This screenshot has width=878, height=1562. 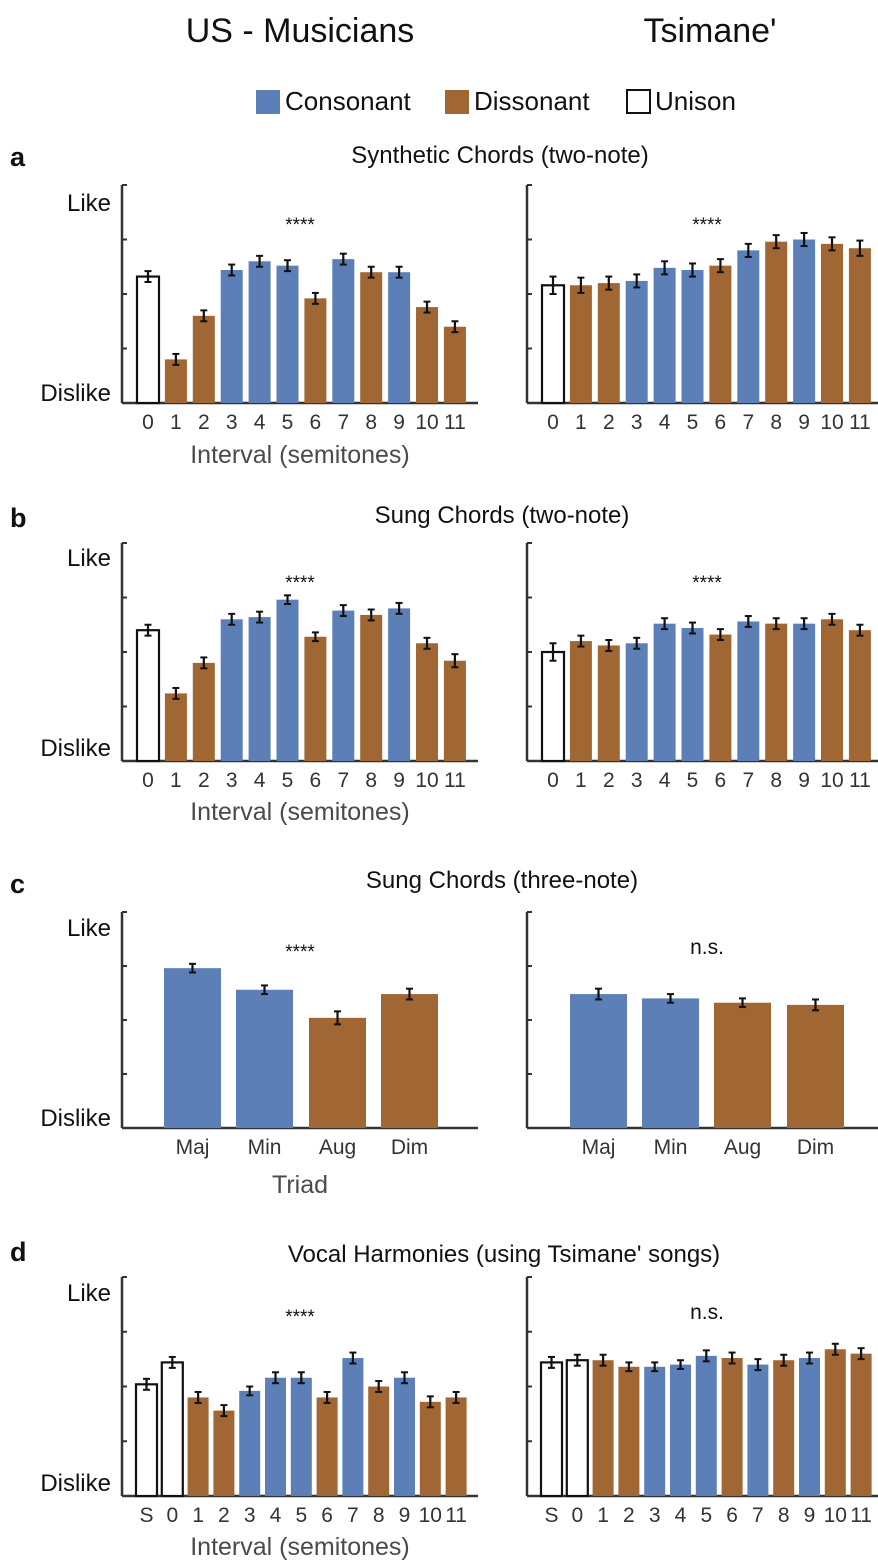 What do you see at coordinates (337, 1072) in the screenshot?
I see `bar-Aug` at bounding box center [337, 1072].